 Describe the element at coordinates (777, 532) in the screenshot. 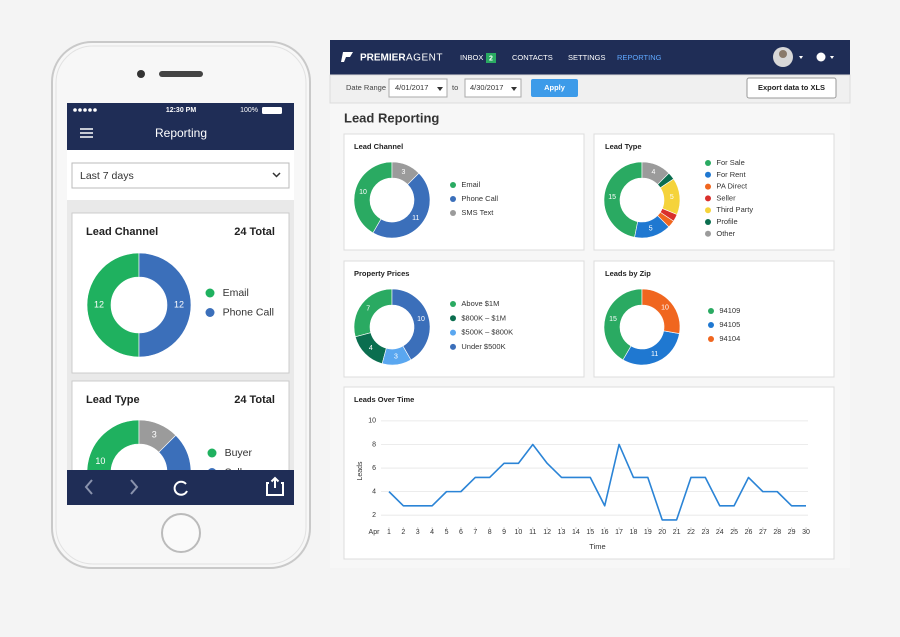

I see `x-tick-label: 28` at that location.